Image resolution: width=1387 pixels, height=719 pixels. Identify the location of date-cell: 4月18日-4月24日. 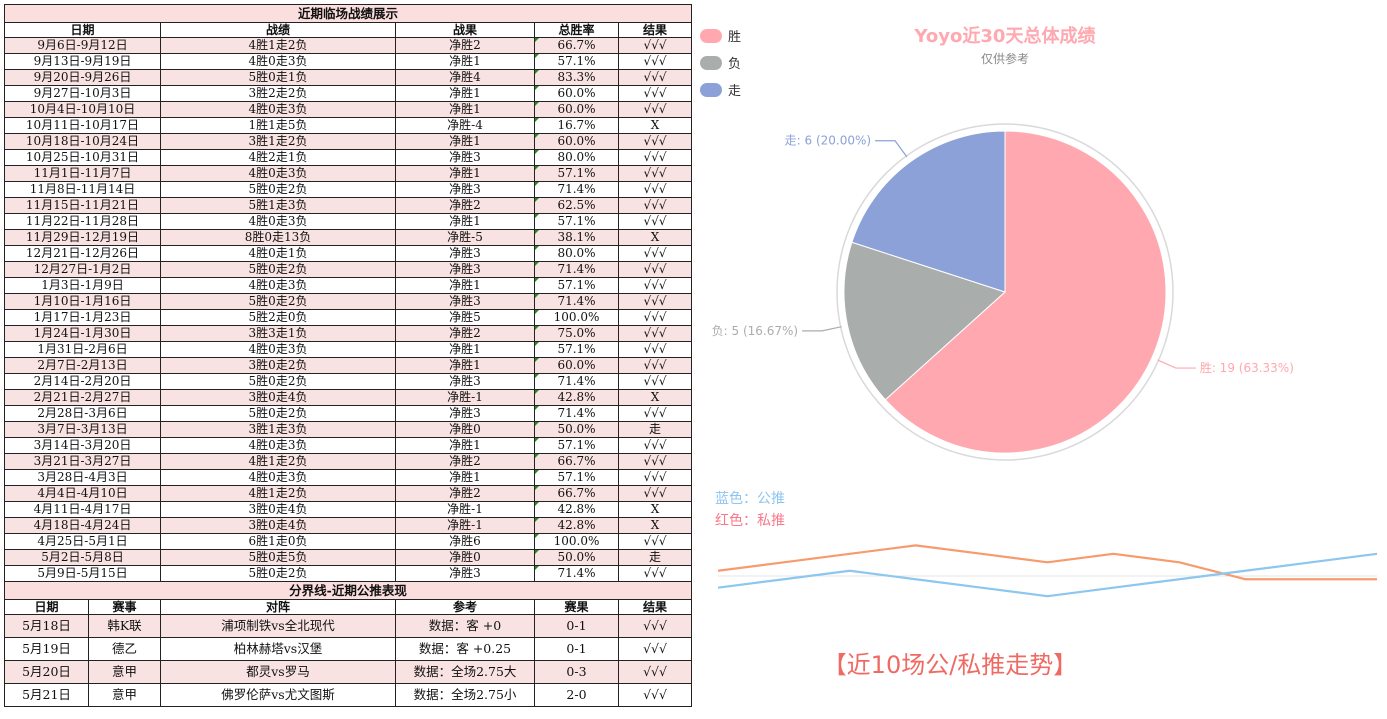
(82, 525).